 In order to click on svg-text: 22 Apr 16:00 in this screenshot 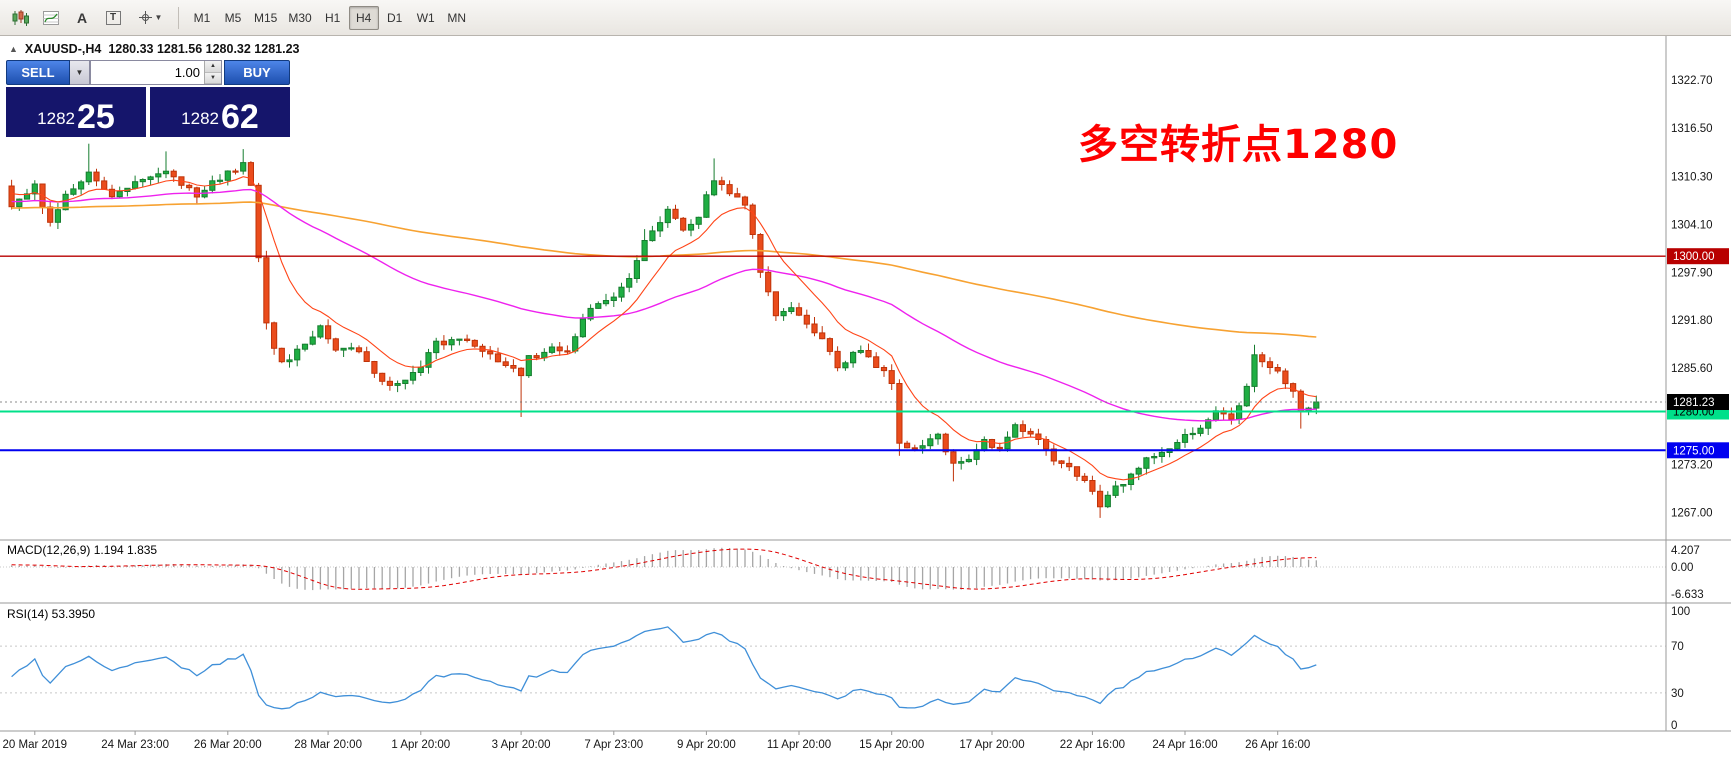, I will do `click(1092, 745)`.